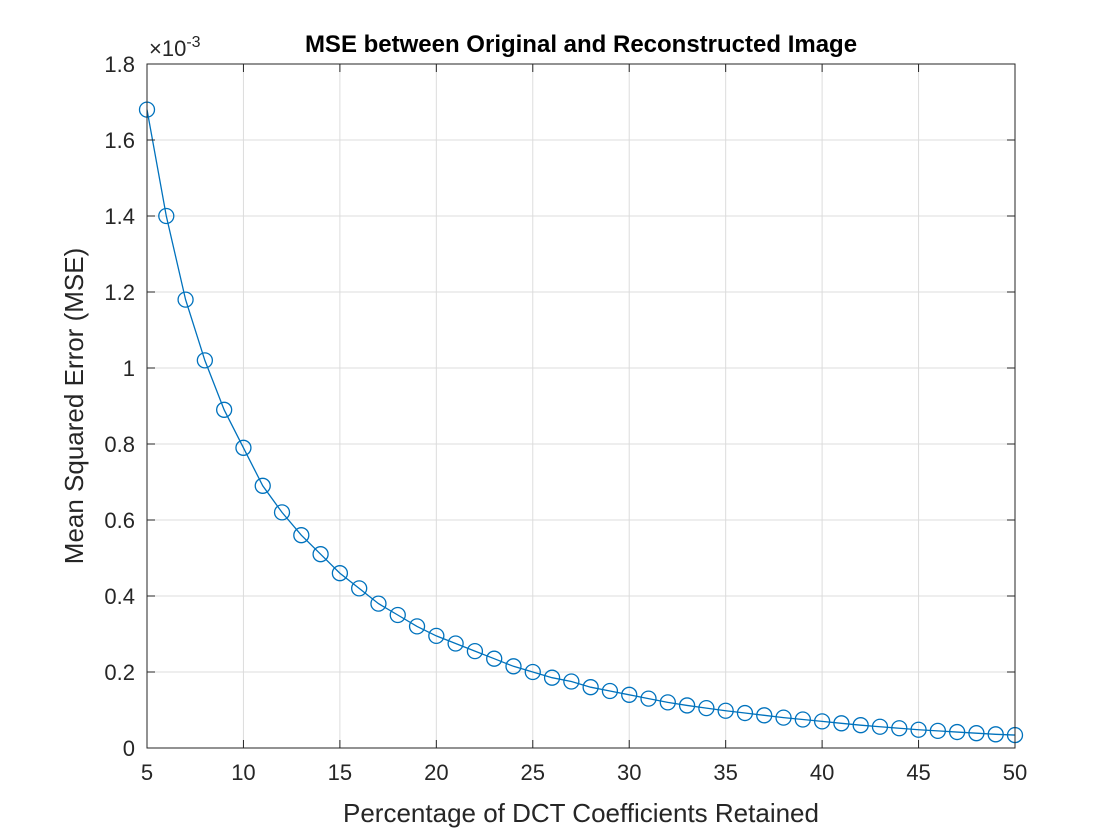 This screenshot has height=840, width=1120. What do you see at coordinates (436, 772) in the screenshot?
I see `x-tick-label: 20` at bounding box center [436, 772].